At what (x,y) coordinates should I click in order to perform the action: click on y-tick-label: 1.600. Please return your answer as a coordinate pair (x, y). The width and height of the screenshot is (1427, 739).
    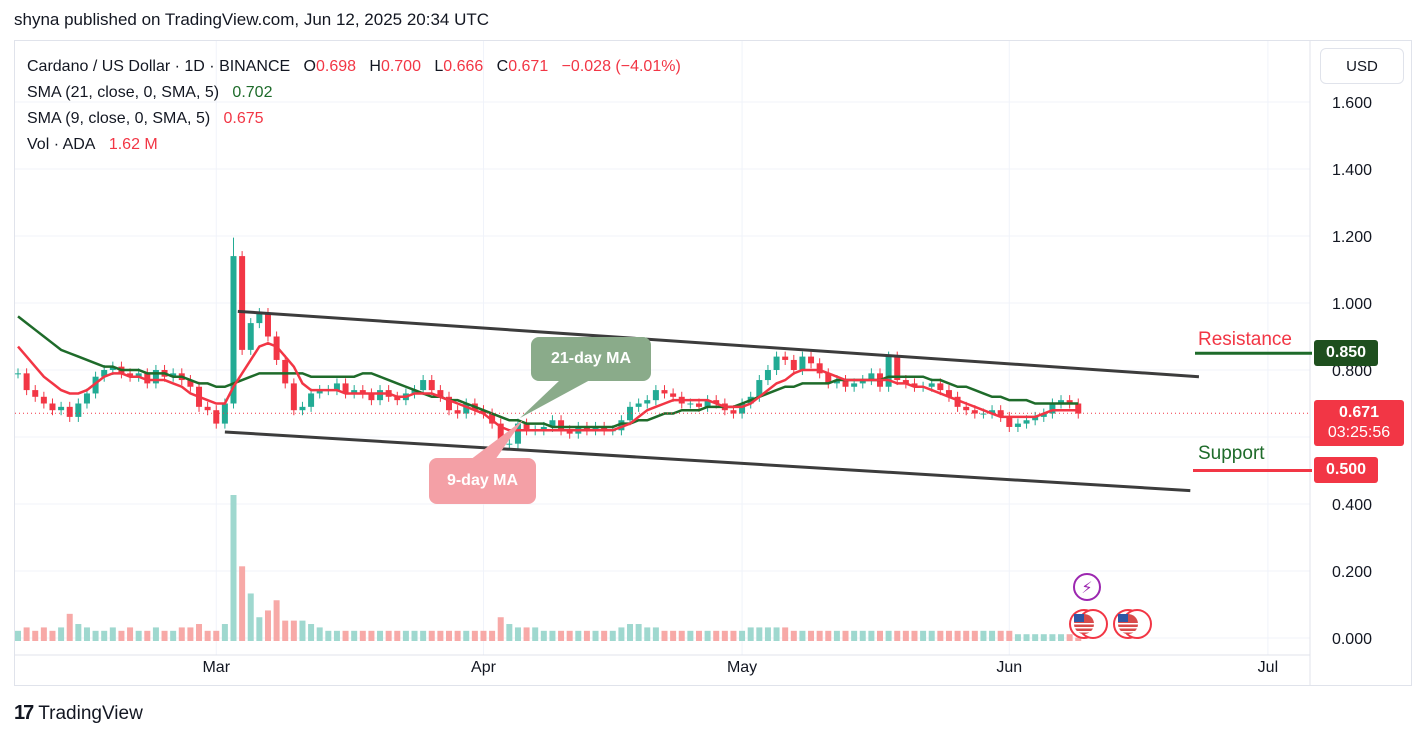
    Looking at the image, I should click on (1352, 103).